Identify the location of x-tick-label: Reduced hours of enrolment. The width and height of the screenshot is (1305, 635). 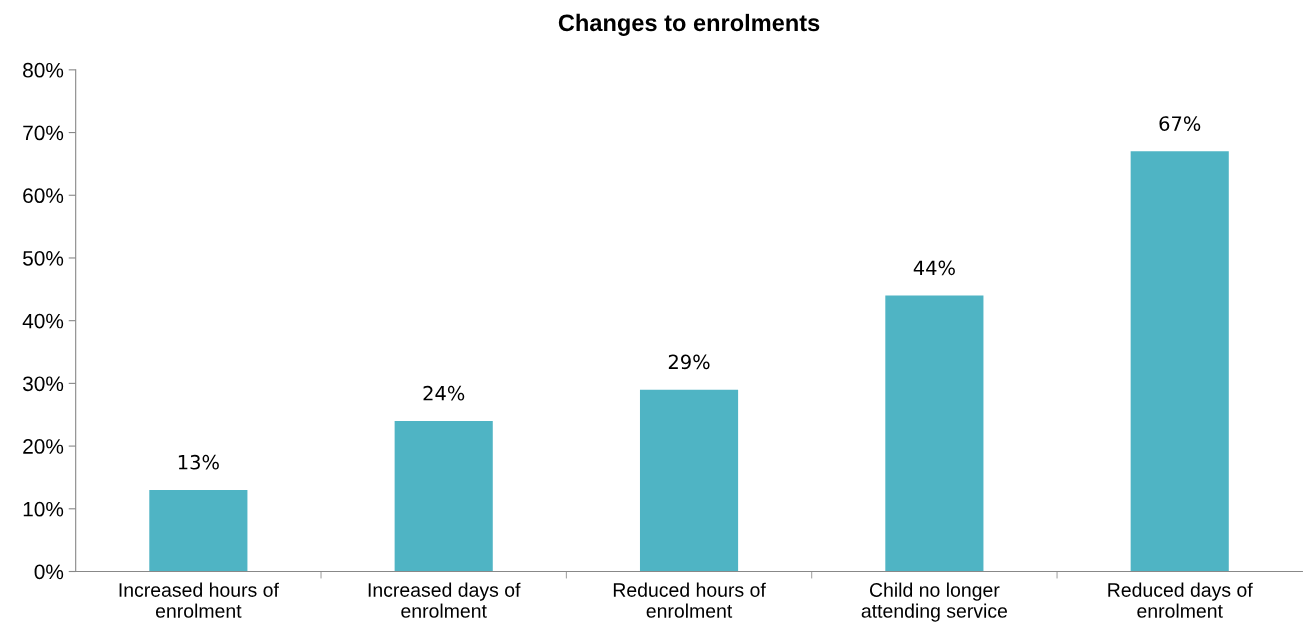
(689, 600).